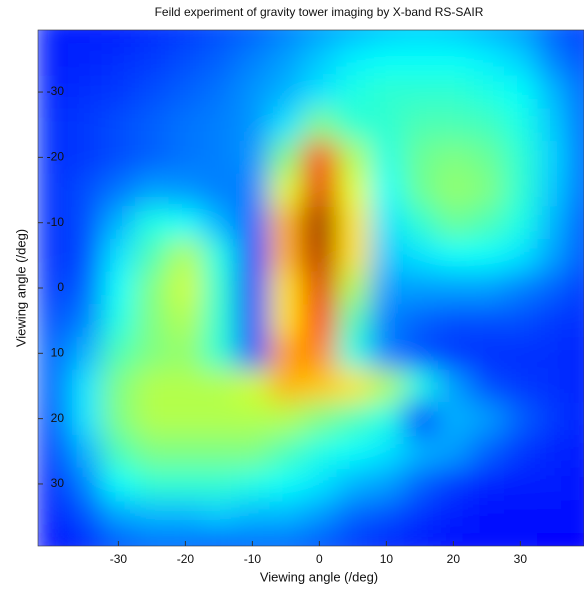 The image size is (584, 590). Describe the element at coordinates (319, 576) in the screenshot. I see `x-axis-label: Viewing angle (/deg)` at that location.